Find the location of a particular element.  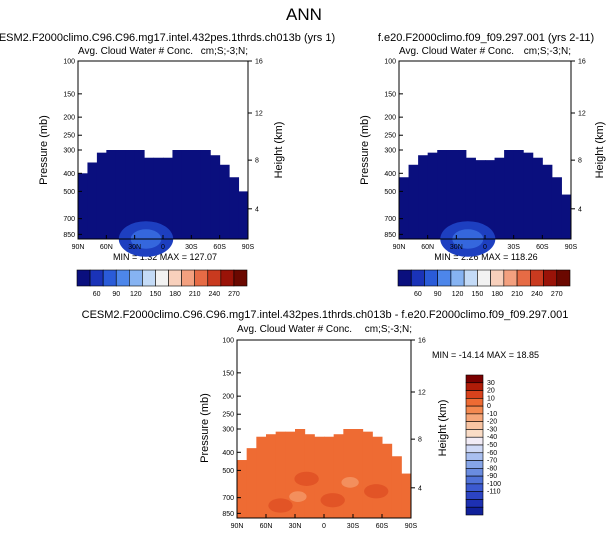

colorbar-label: -50 is located at coordinates (492, 445).